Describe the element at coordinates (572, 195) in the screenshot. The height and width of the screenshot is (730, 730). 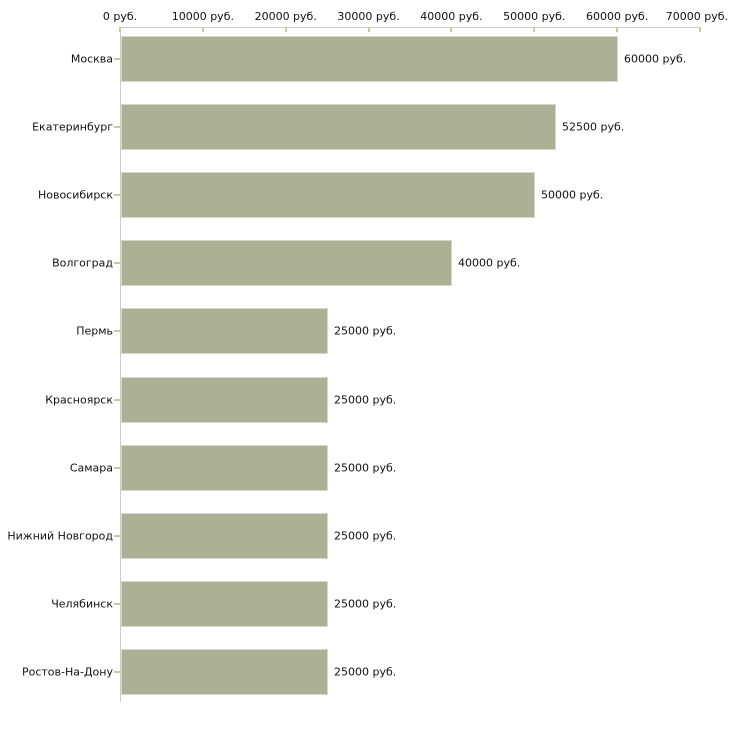
I see `value-label: 50000 руб.` at that location.